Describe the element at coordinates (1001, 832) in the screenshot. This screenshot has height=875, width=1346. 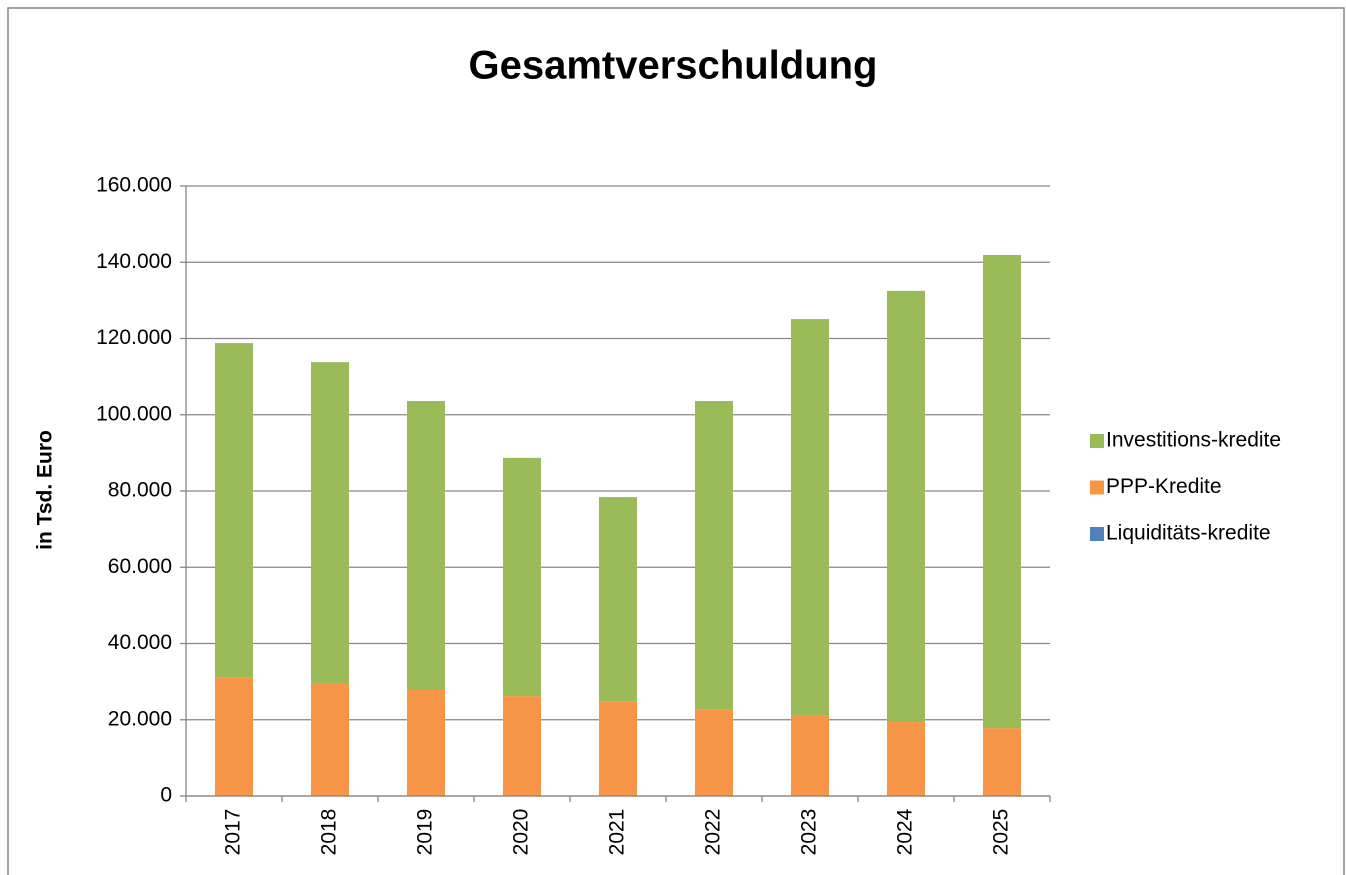
I see `x-tick-label: 2025` at that location.